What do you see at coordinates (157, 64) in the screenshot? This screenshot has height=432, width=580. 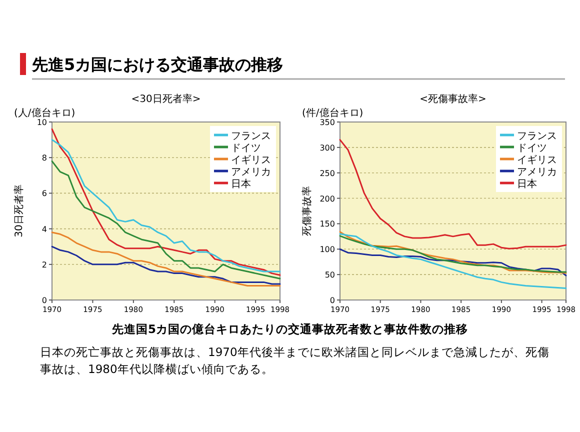 I see `text: 先進5カ国における交通事故の推移` at bounding box center [157, 64].